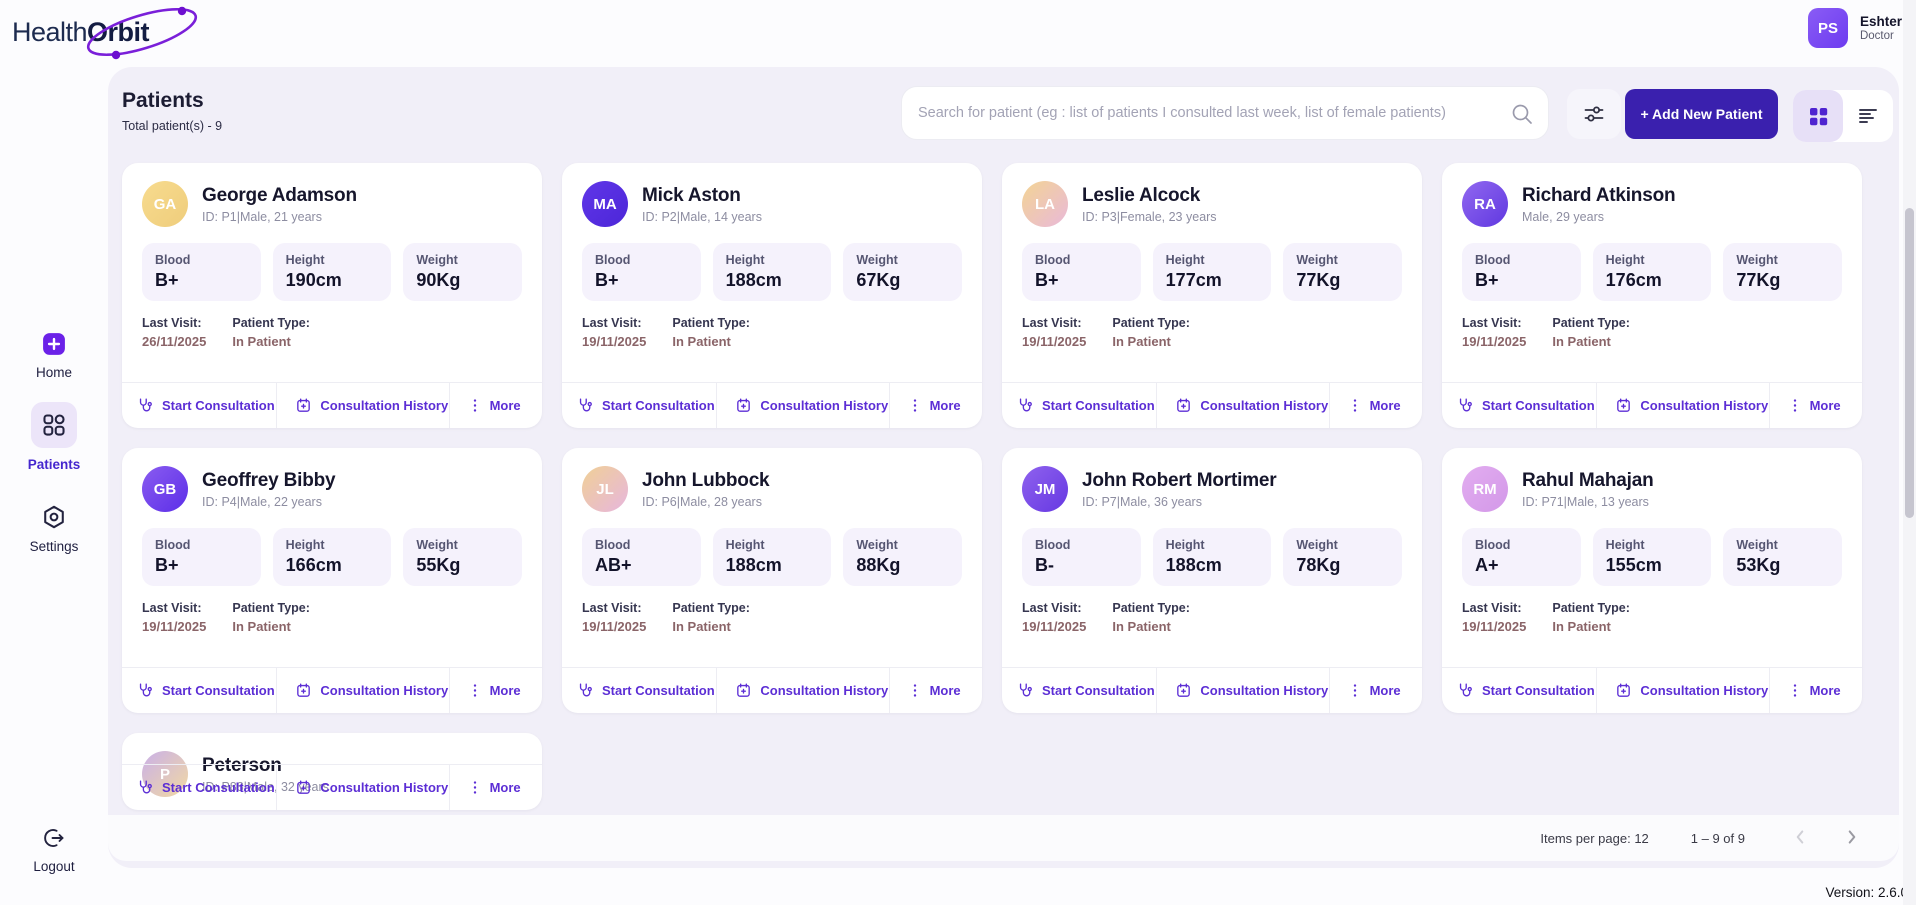 The height and width of the screenshot is (905, 1916). What do you see at coordinates (50, 31) in the screenshot?
I see `logo-text-light: Health` at bounding box center [50, 31].